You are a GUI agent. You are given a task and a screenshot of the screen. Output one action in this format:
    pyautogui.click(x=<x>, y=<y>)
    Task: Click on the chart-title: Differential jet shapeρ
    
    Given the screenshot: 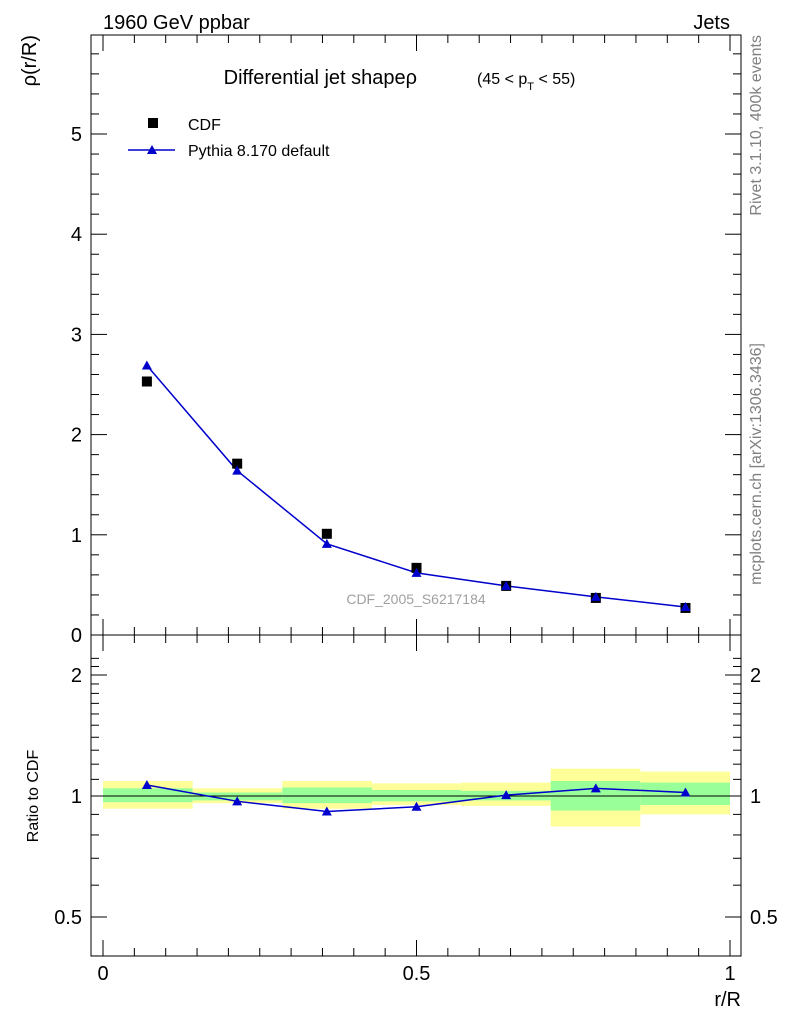 What is the action you would take?
    pyautogui.click(x=320, y=78)
    